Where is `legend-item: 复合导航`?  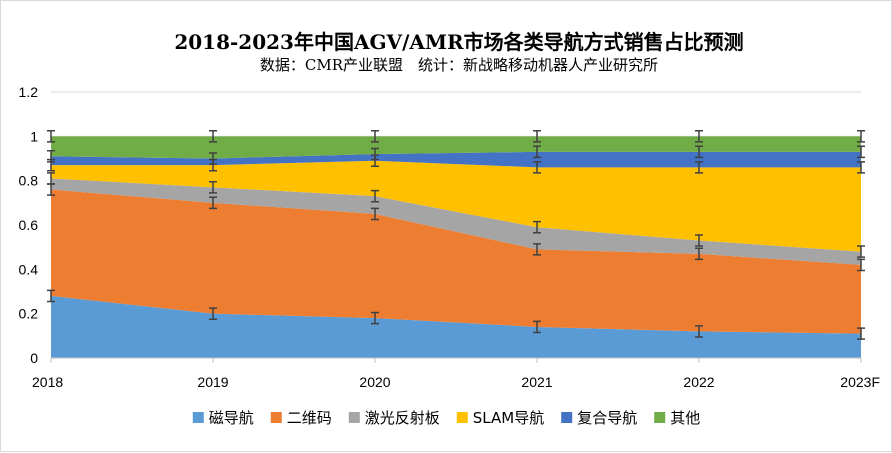 legend-item: 复合导航 is located at coordinates (599, 418).